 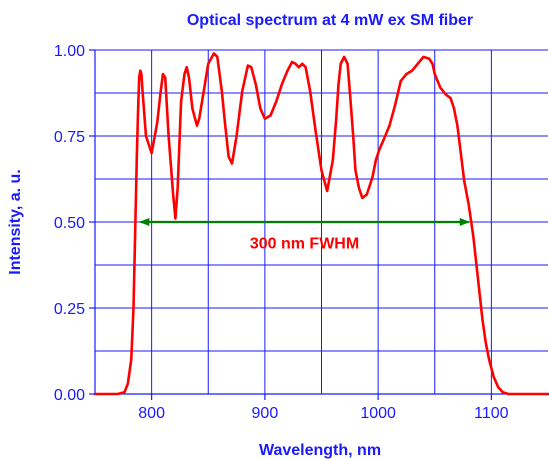 I want to click on x-tick-label-900: 900, so click(x=265, y=413).